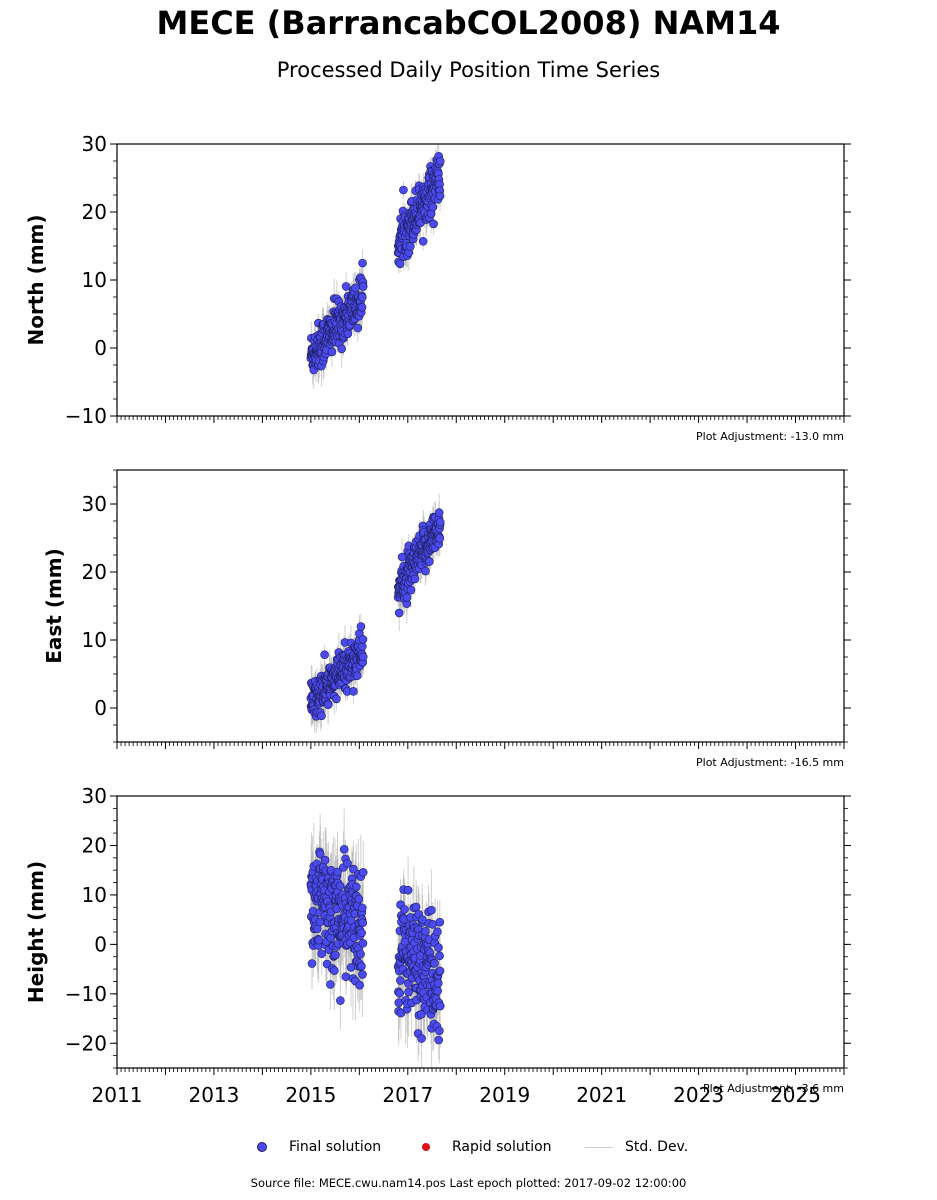  I want to click on height-points, so click(375, 945).